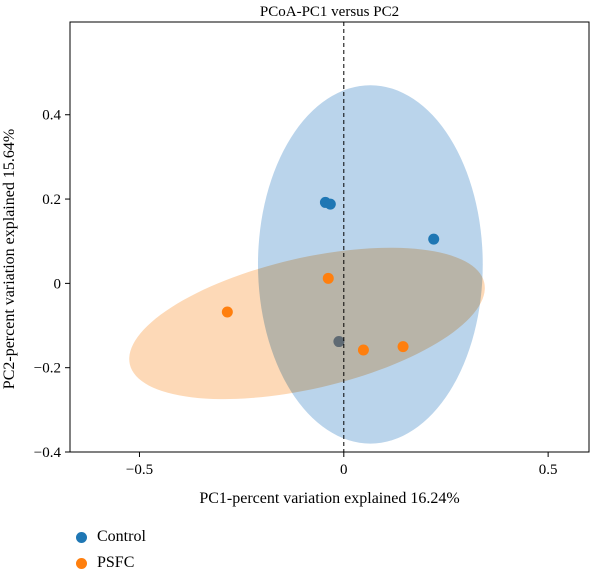 The height and width of the screenshot is (576, 600). I want to click on legend: Control PSFC, so click(111, 550).